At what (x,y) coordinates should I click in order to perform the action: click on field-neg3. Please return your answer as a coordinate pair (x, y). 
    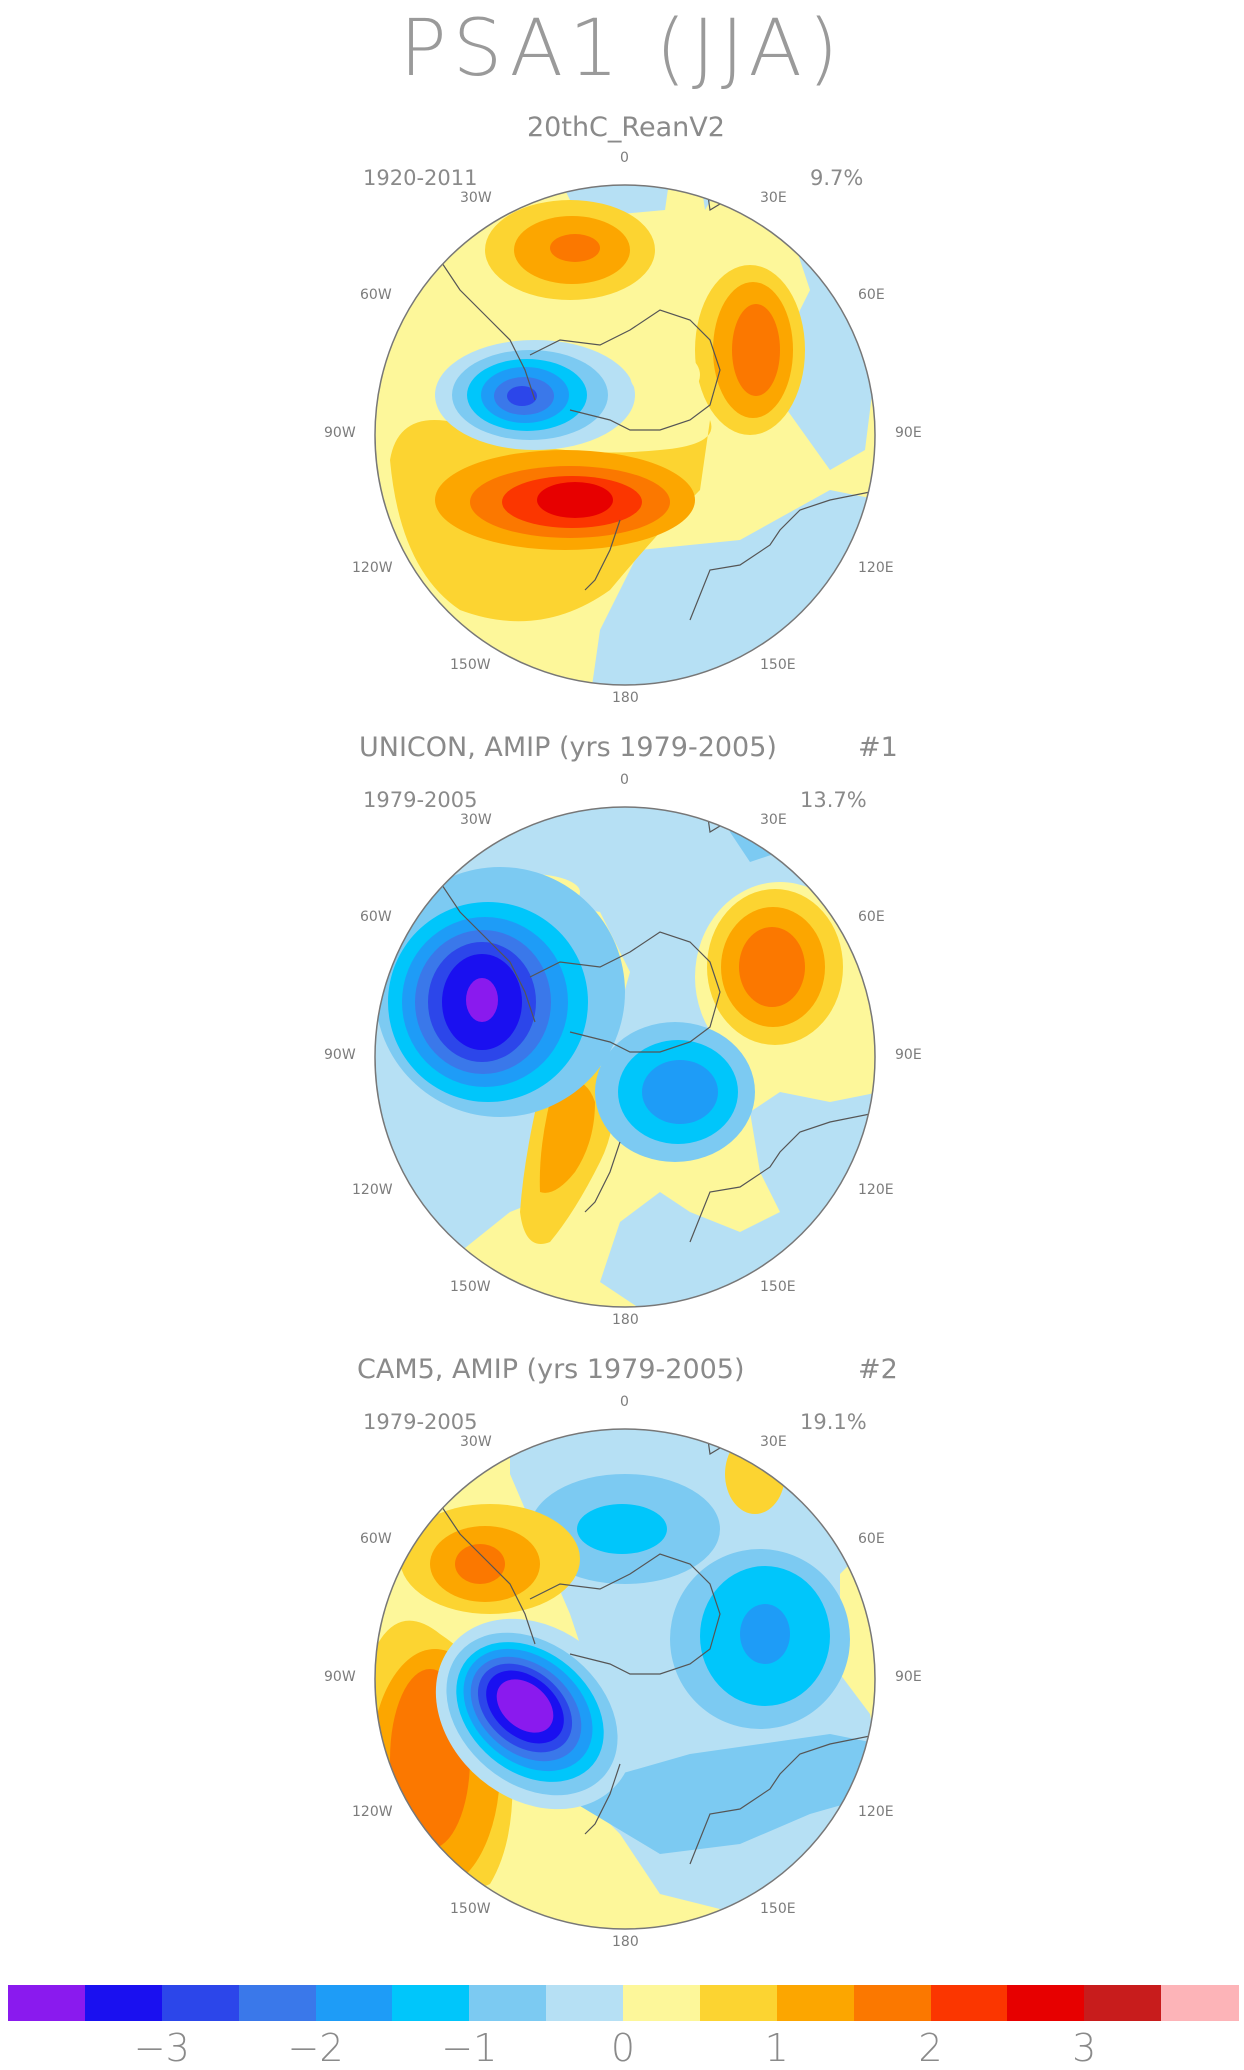
    Looking at the image, I should click on (622, 1529).